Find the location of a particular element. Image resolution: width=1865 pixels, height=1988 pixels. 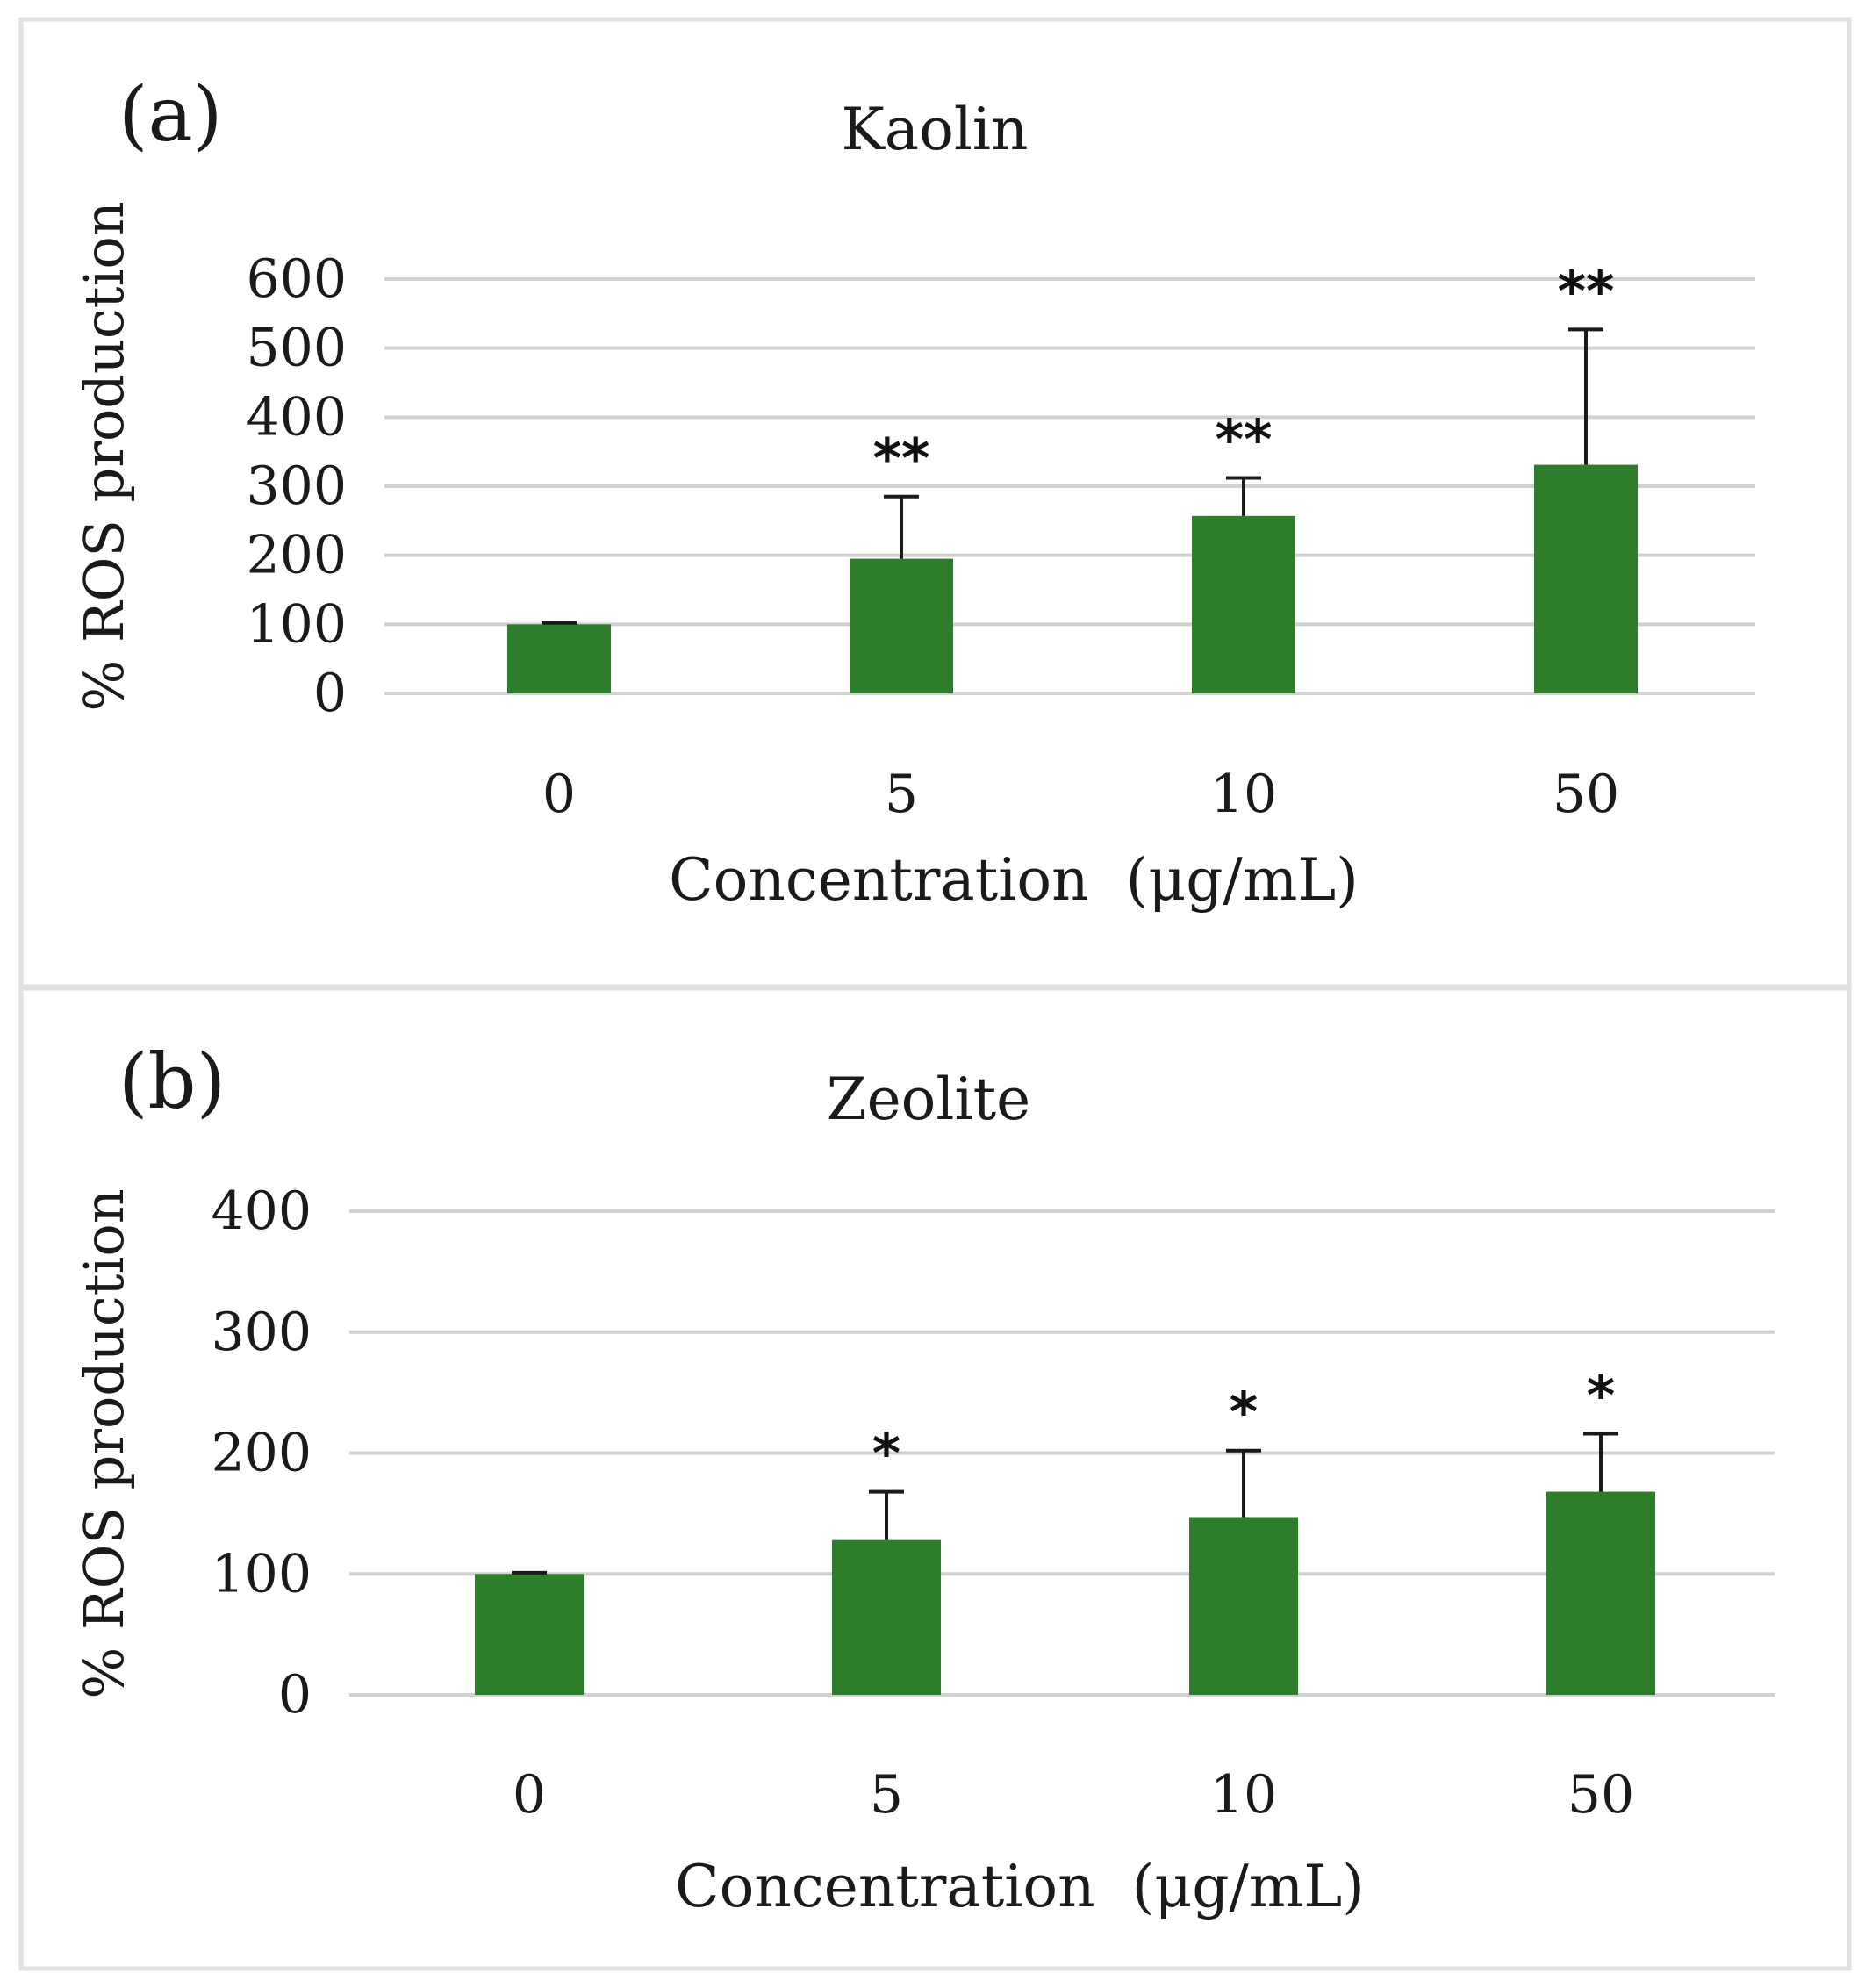

panel-a-title: Kaolin is located at coordinates (935, 129).